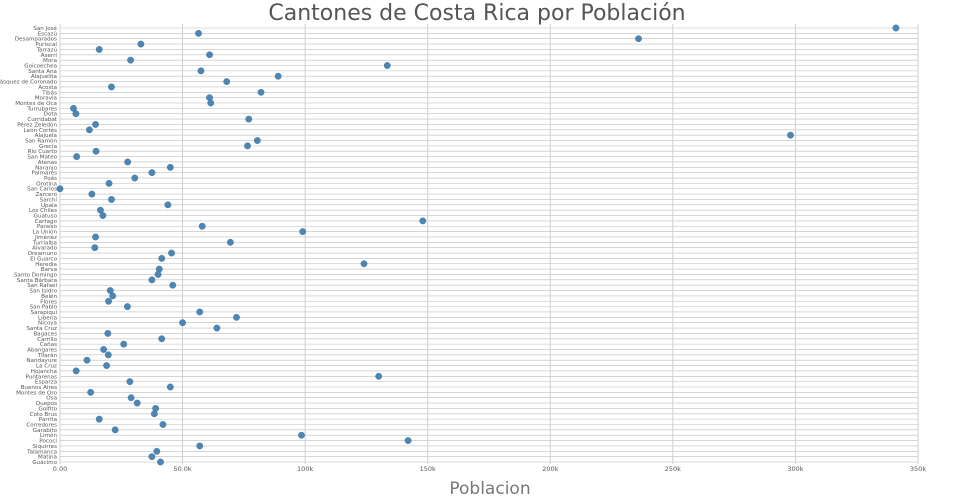  I want to click on y-tick-label: Santa Bárbara, so click(37, 280).